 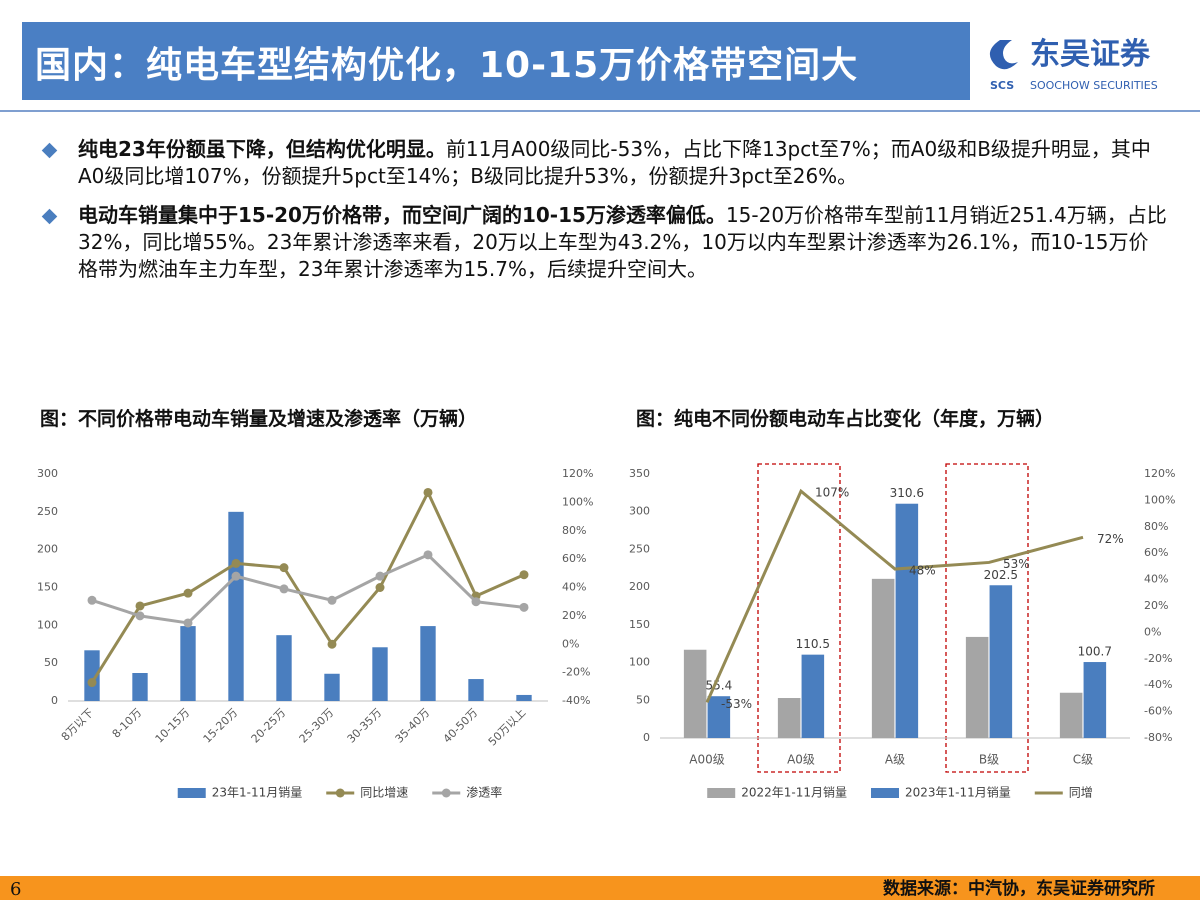 I want to click on x-tick-label: A00级, so click(x=706, y=760).